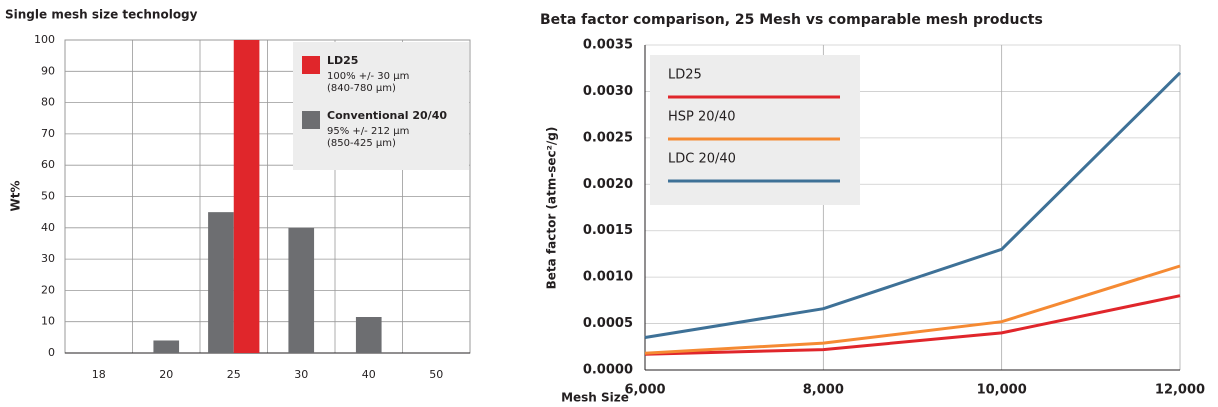 Image resolution: width=1218 pixels, height=407 pixels. I want to click on legend-box, so click(381, 106).